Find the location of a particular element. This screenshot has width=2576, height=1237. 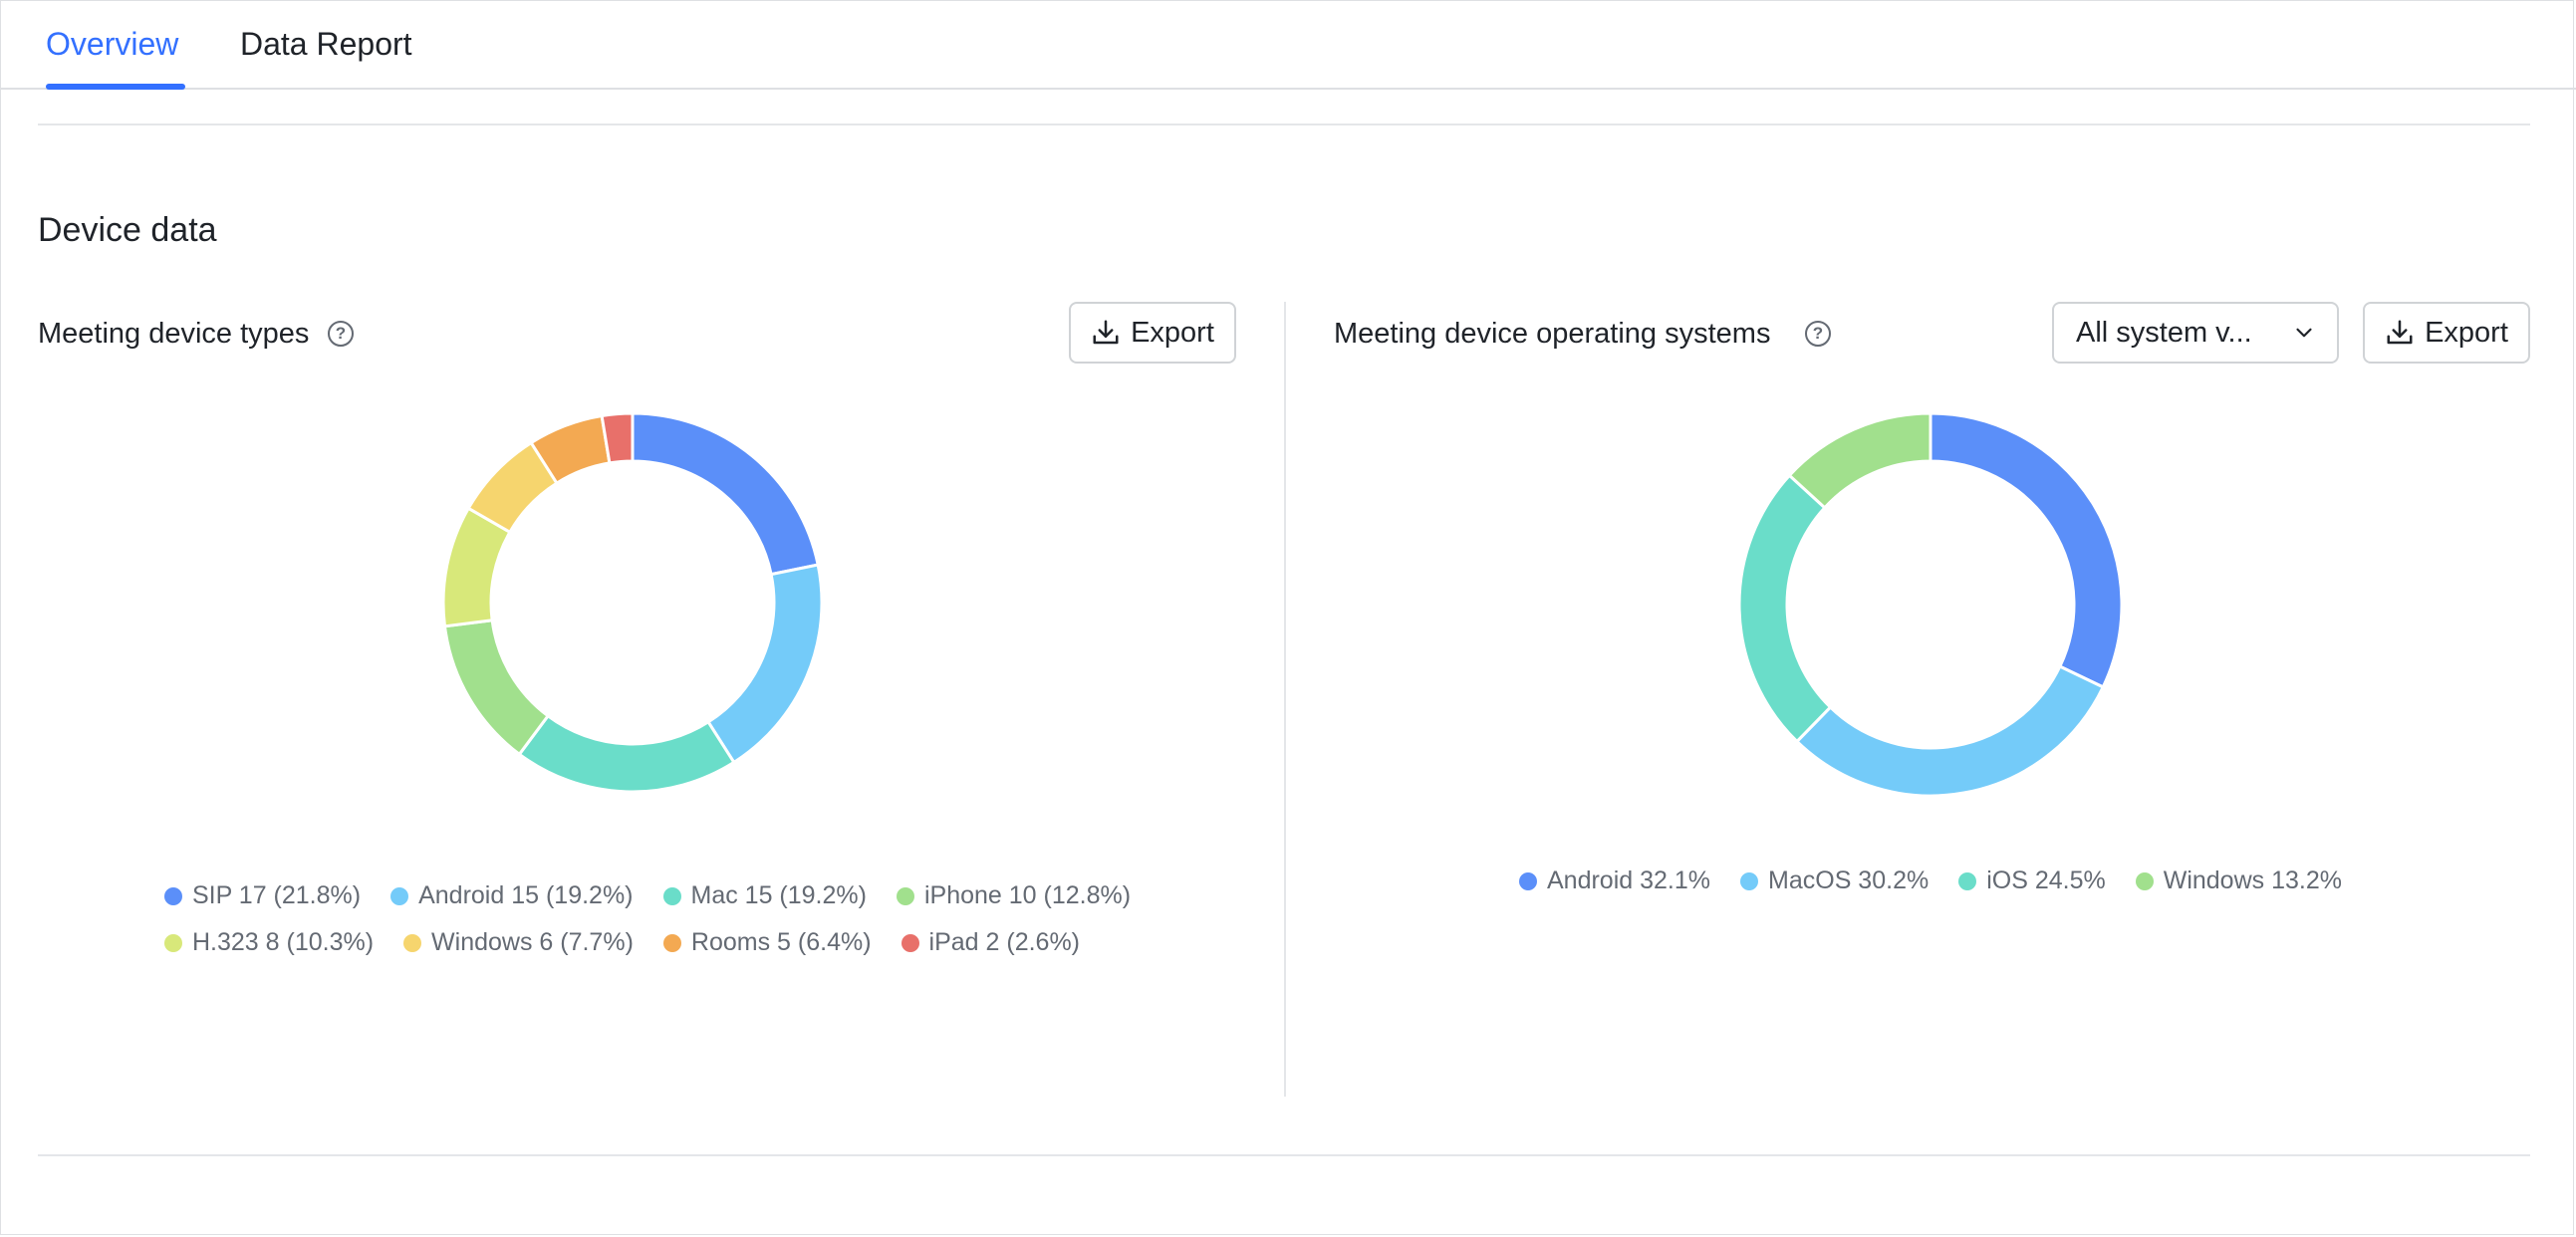

legend-label: iPad 2 (2.6%) is located at coordinates (1004, 942).